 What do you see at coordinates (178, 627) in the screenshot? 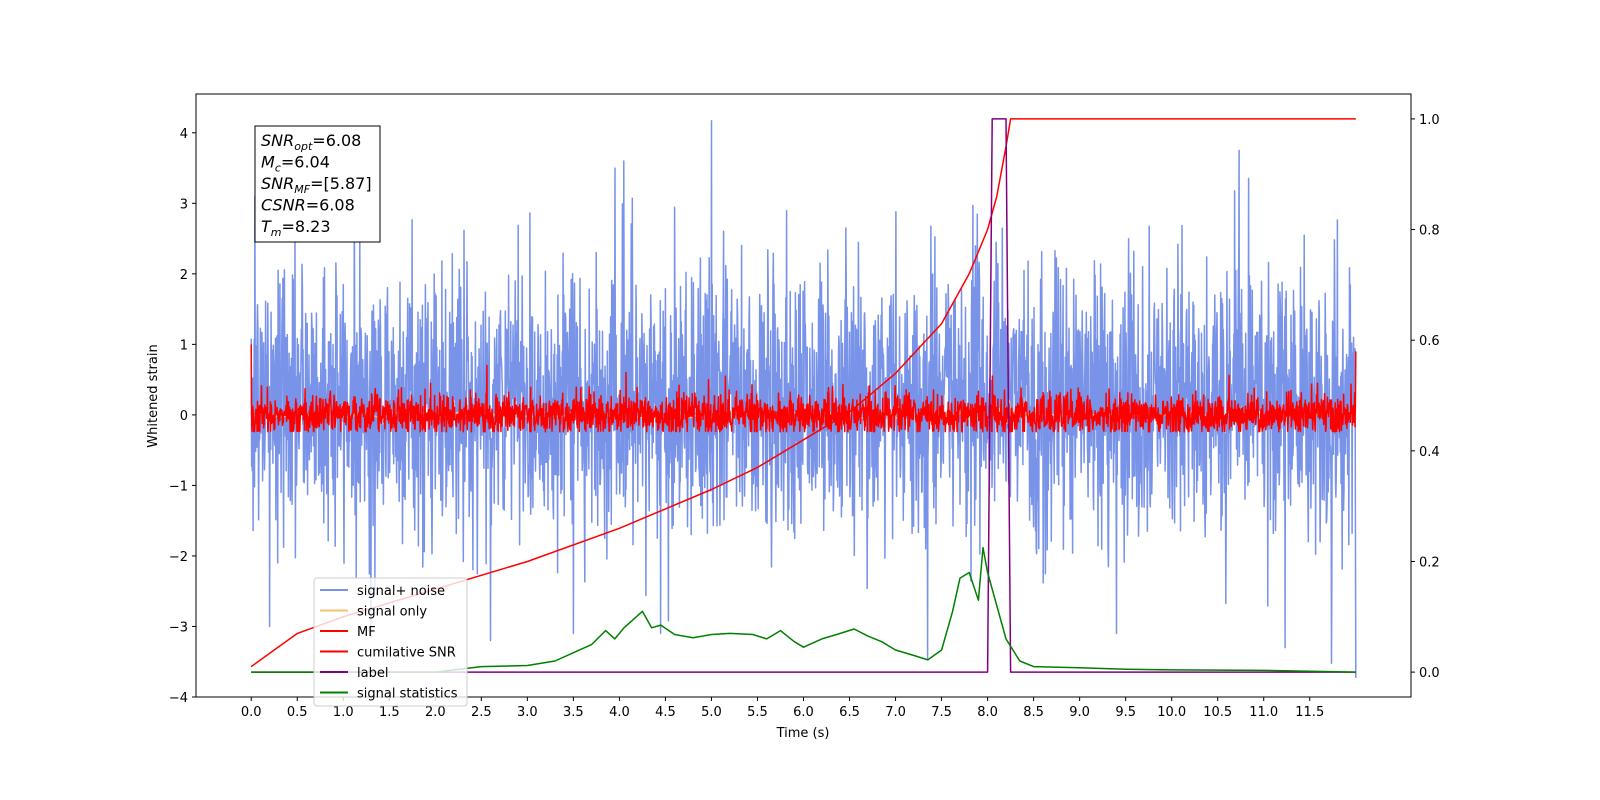
I see `y-left-tick-label: −3` at bounding box center [178, 627].